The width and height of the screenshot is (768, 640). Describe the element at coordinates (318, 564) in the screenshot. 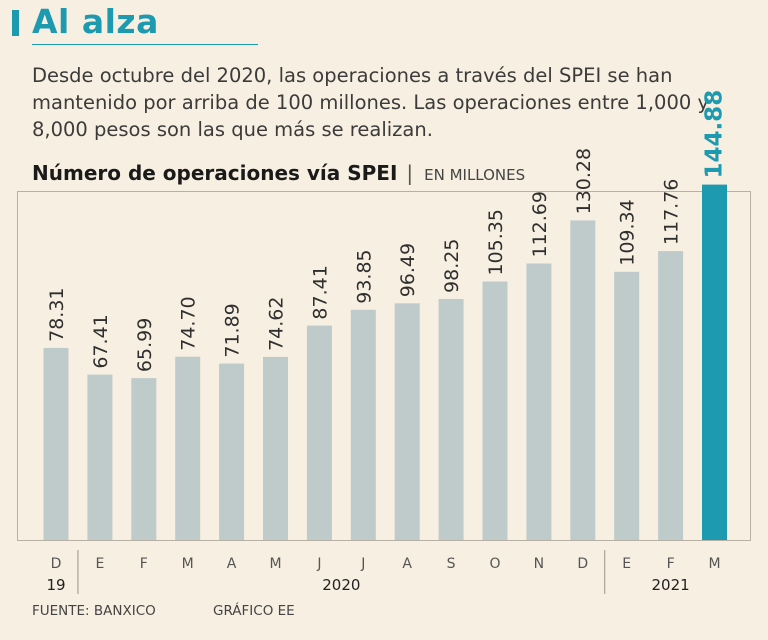

I see `month-label-6: J` at that location.